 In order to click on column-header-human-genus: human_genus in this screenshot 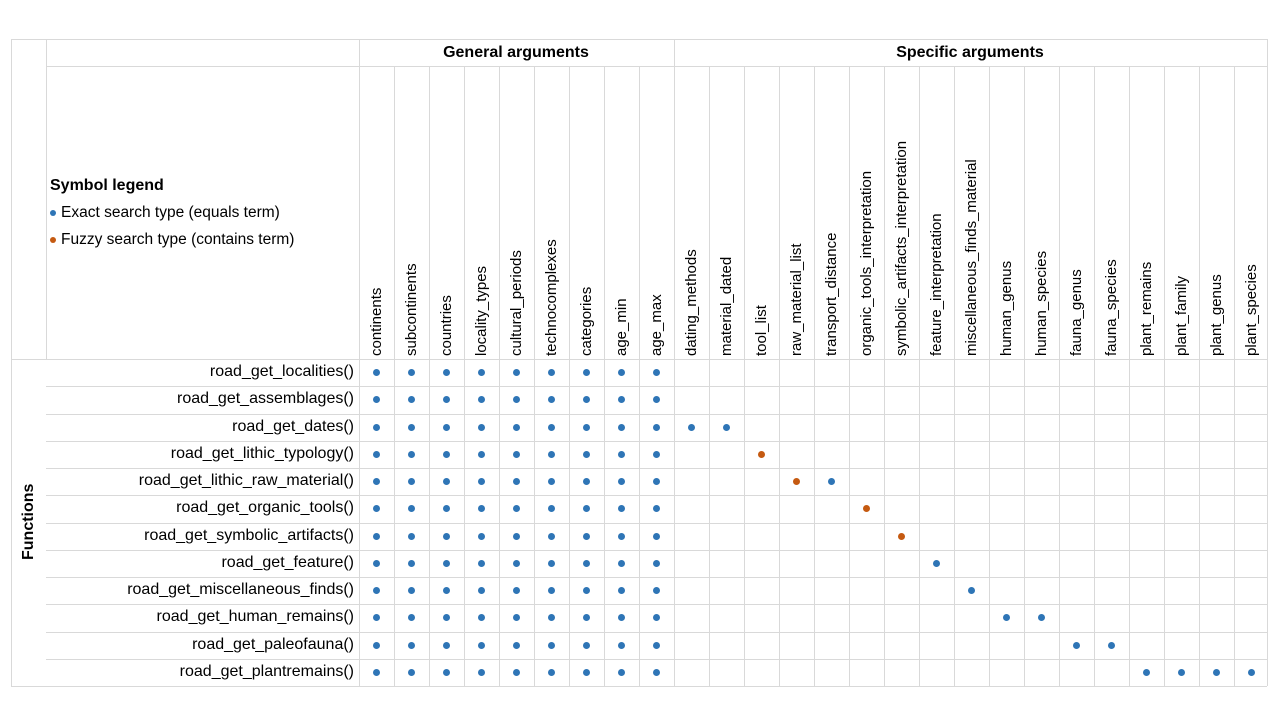, I will do `click(1006, 308)`.